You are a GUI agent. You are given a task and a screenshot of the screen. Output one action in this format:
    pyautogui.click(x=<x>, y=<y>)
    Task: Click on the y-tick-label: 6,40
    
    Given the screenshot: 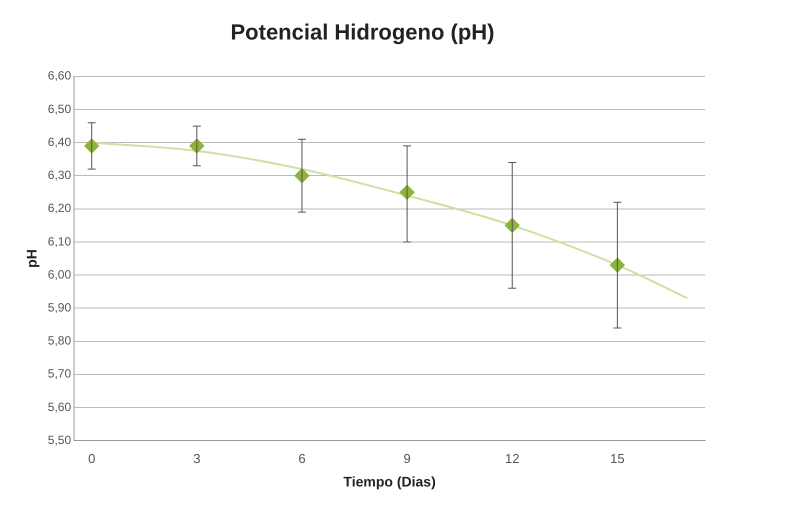 What is the action you would take?
    pyautogui.click(x=60, y=141)
    